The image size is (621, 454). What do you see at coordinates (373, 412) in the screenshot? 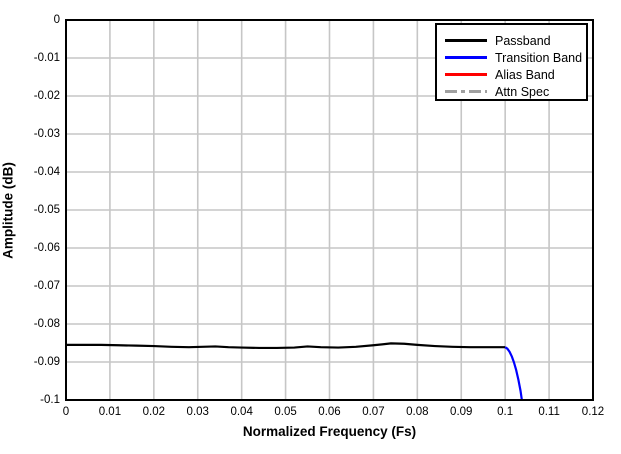
I see `x-tick-label: 0.07` at bounding box center [373, 412].